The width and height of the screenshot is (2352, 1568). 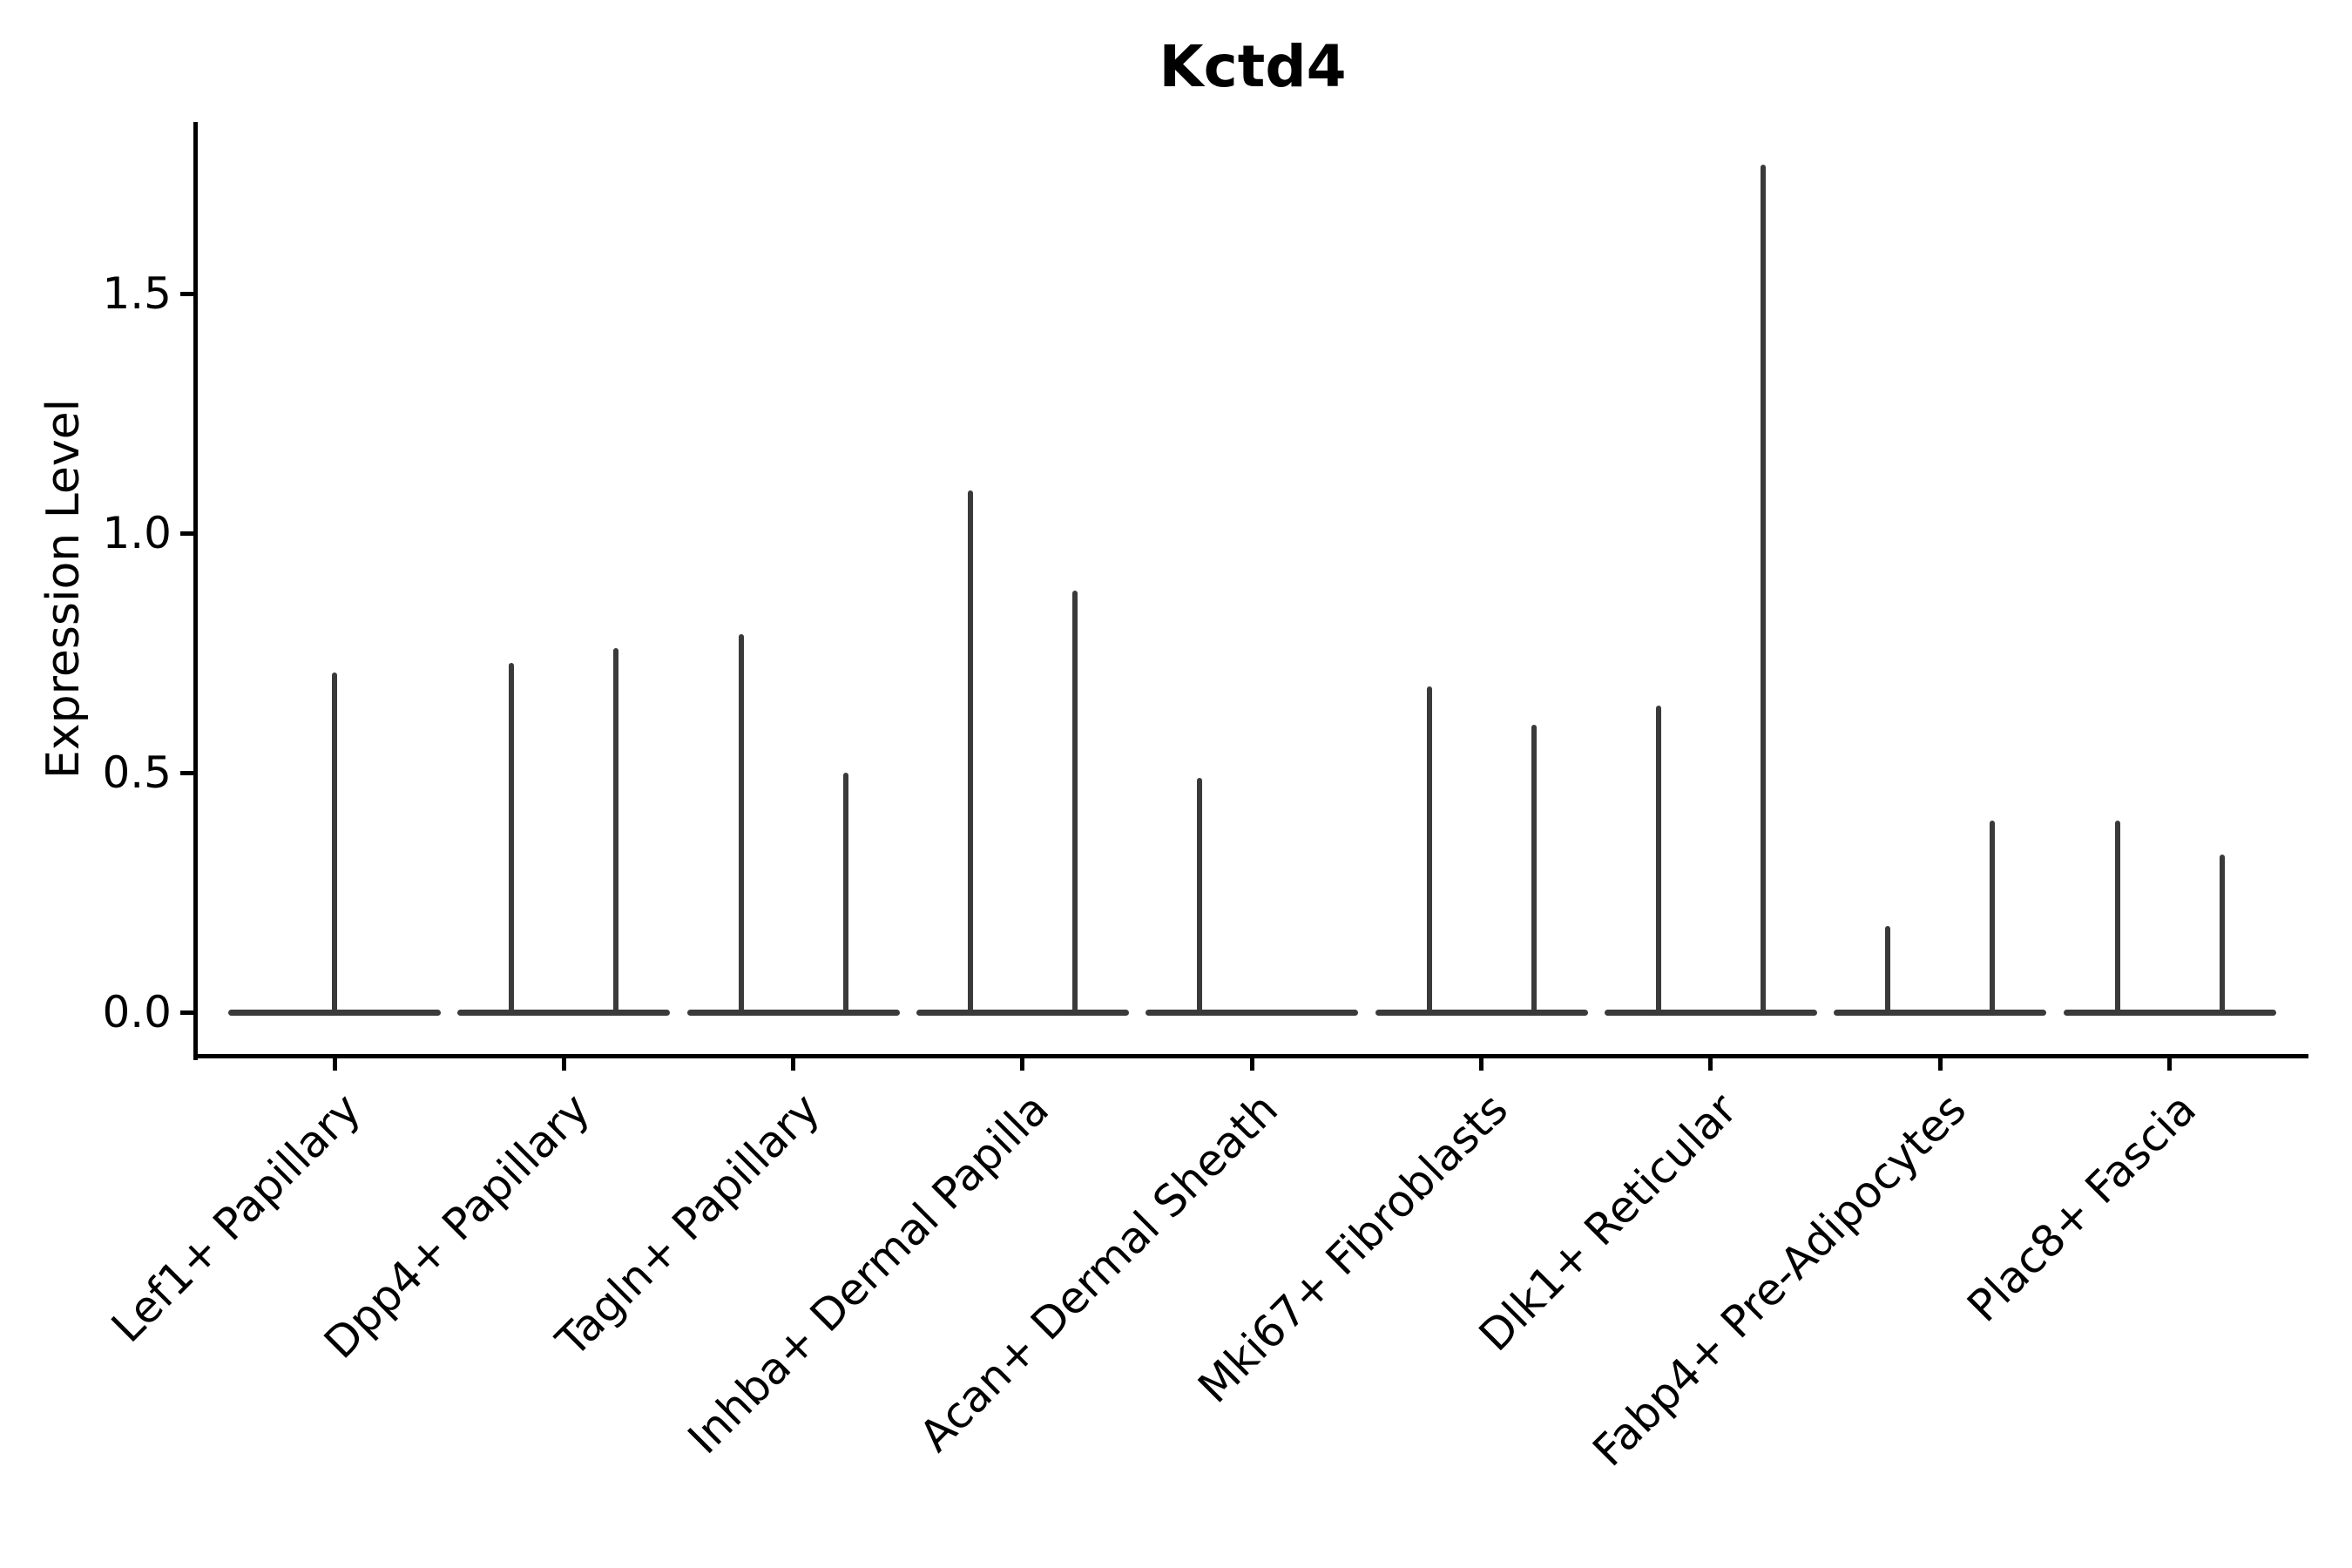 I want to click on x-tick-label: Acan+ Dermal Sheath, so click(x=1098, y=1273).